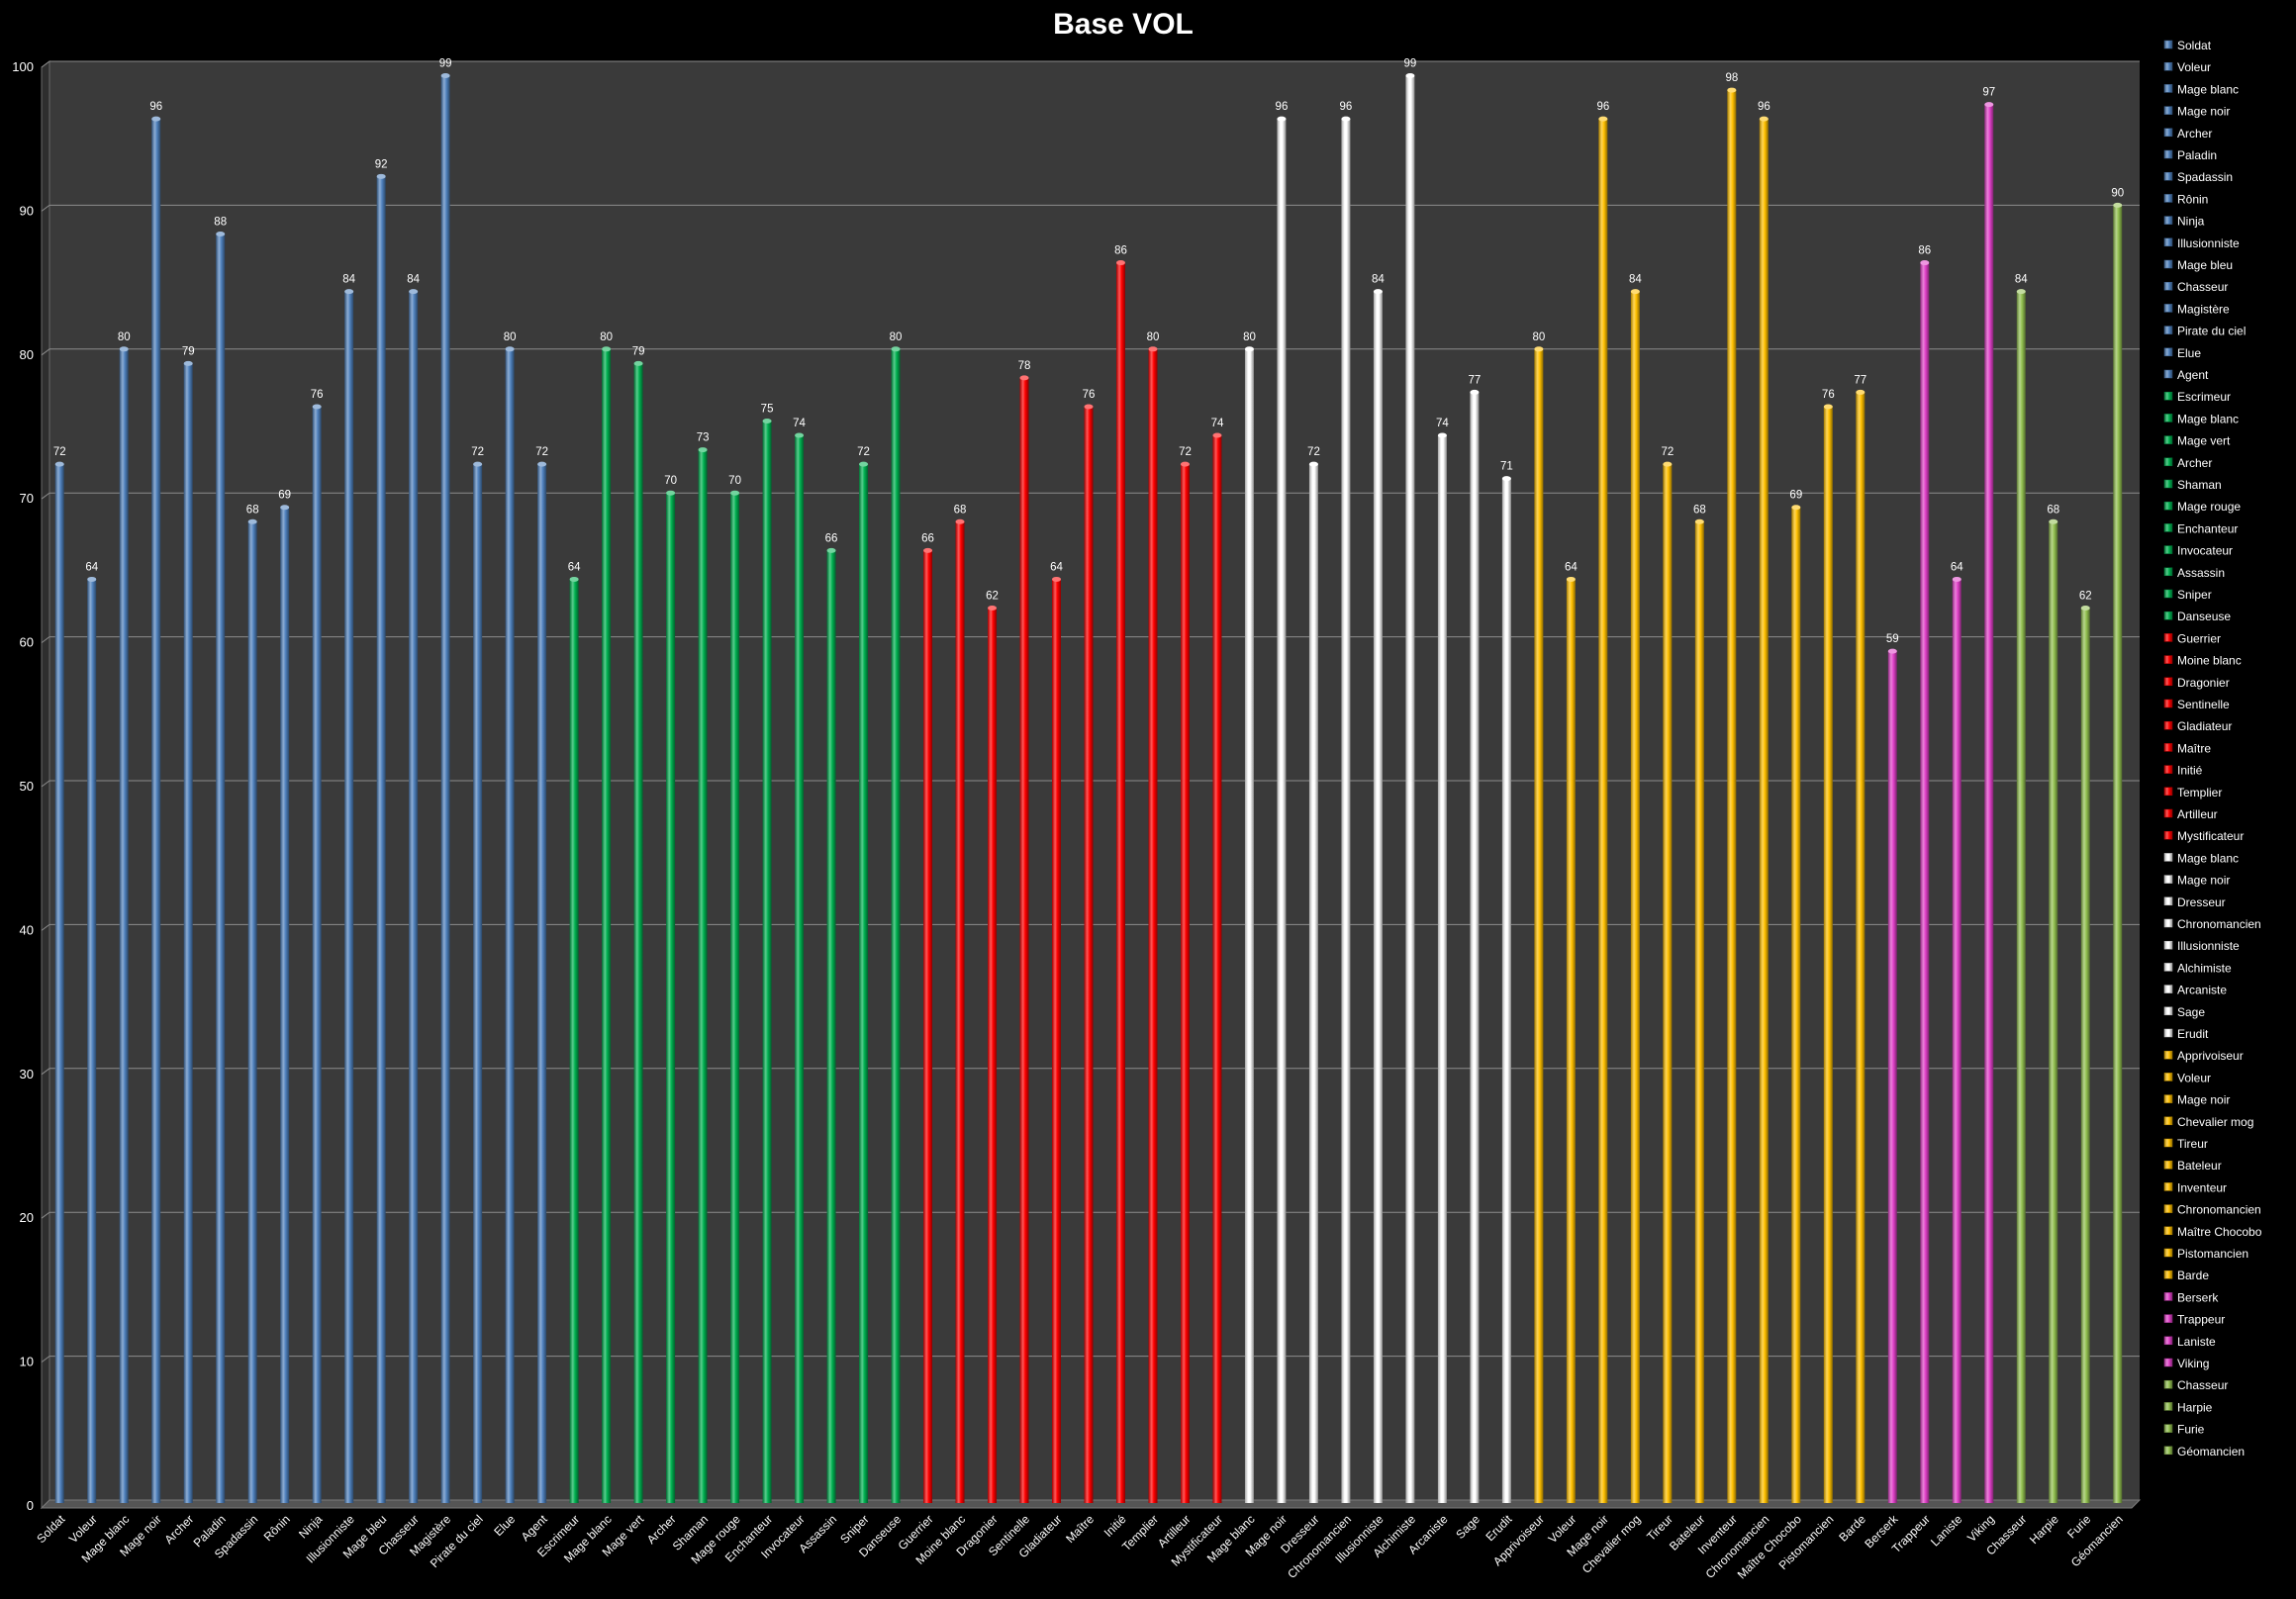 The height and width of the screenshot is (1599, 2296). Describe the element at coordinates (1924, 251) in the screenshot. I see `data-label: 86` at that location.